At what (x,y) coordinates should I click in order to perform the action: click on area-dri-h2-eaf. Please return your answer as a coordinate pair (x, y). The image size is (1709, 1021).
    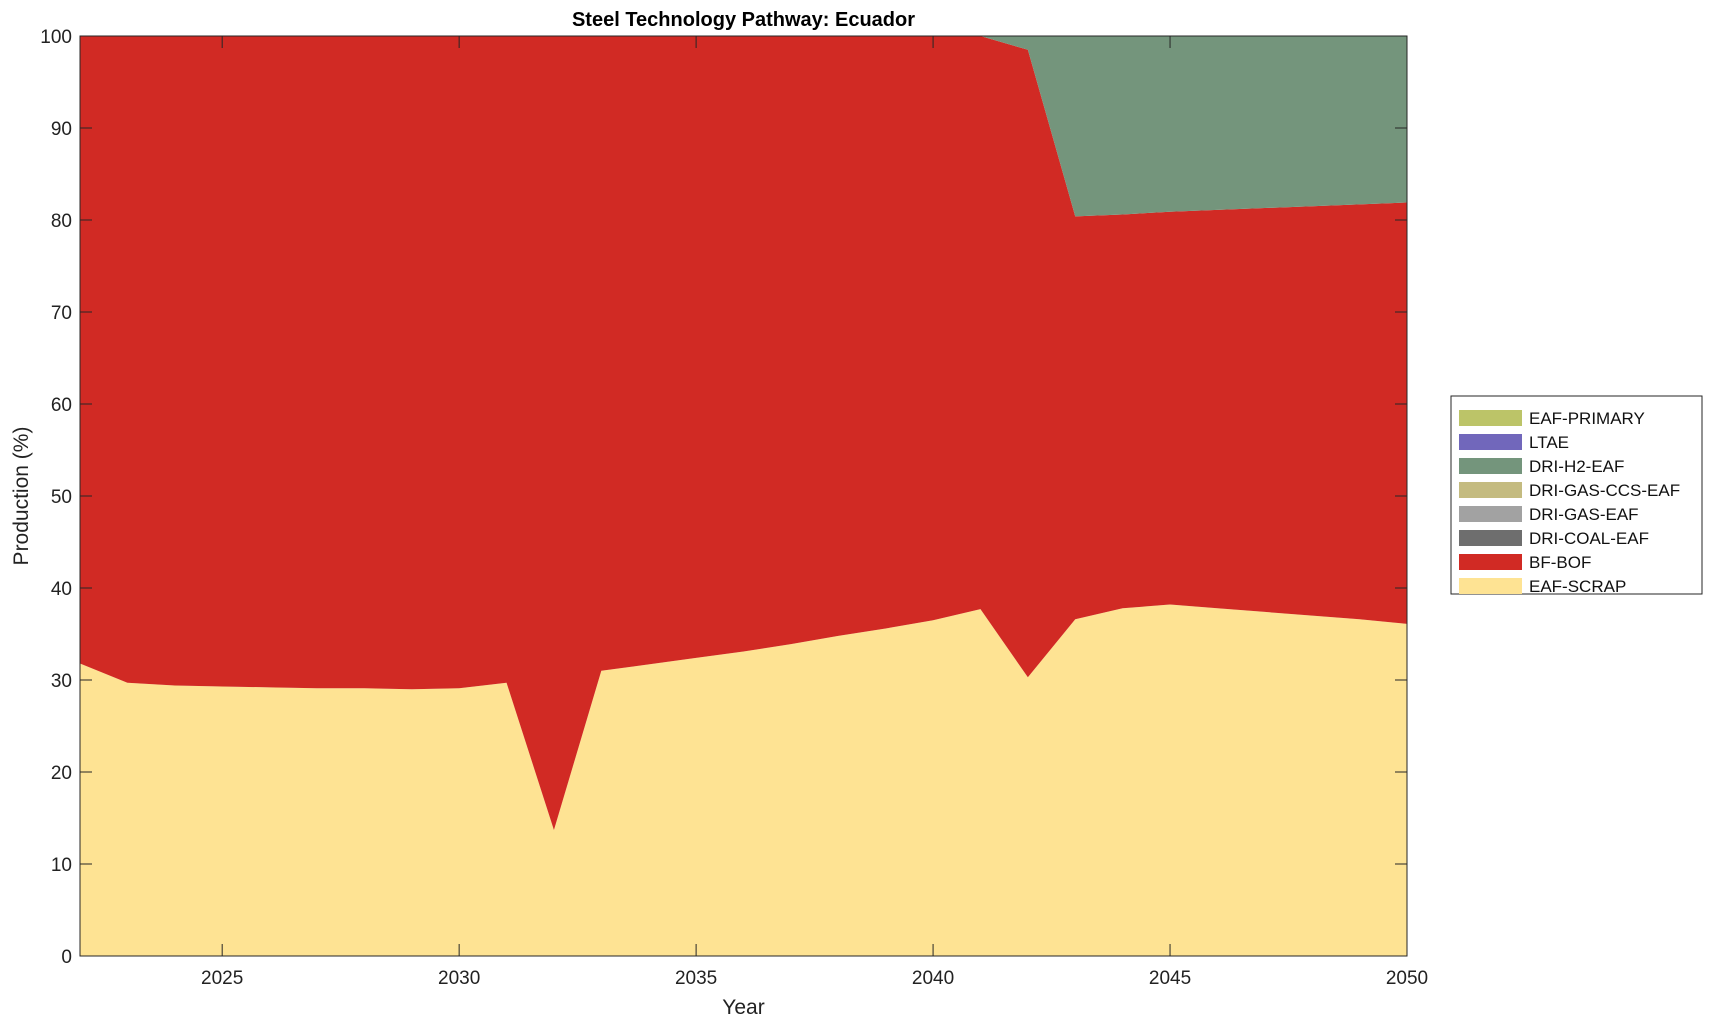
    Looking at the image, I should click on (743, 126).